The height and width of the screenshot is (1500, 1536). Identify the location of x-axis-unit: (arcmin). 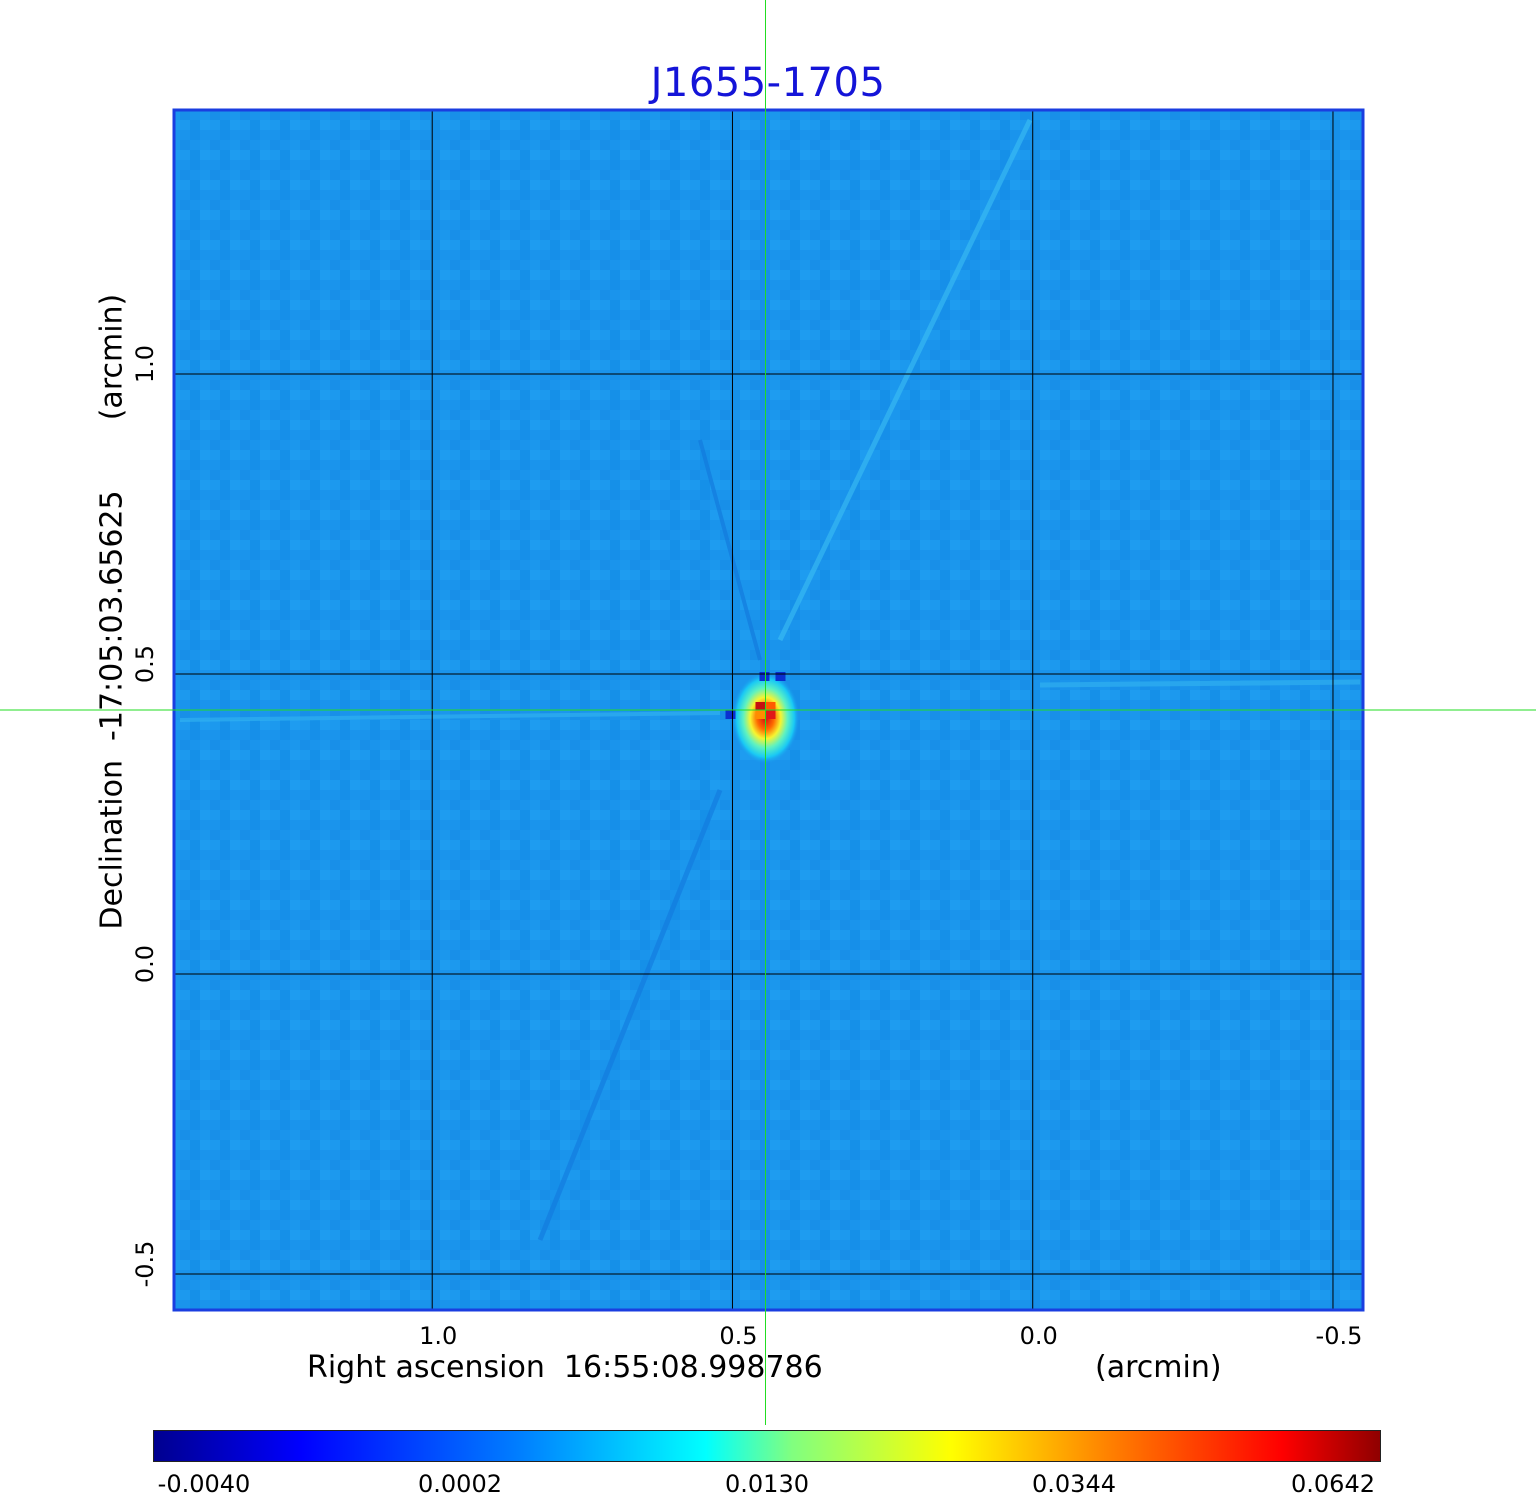
(1158, 1367).